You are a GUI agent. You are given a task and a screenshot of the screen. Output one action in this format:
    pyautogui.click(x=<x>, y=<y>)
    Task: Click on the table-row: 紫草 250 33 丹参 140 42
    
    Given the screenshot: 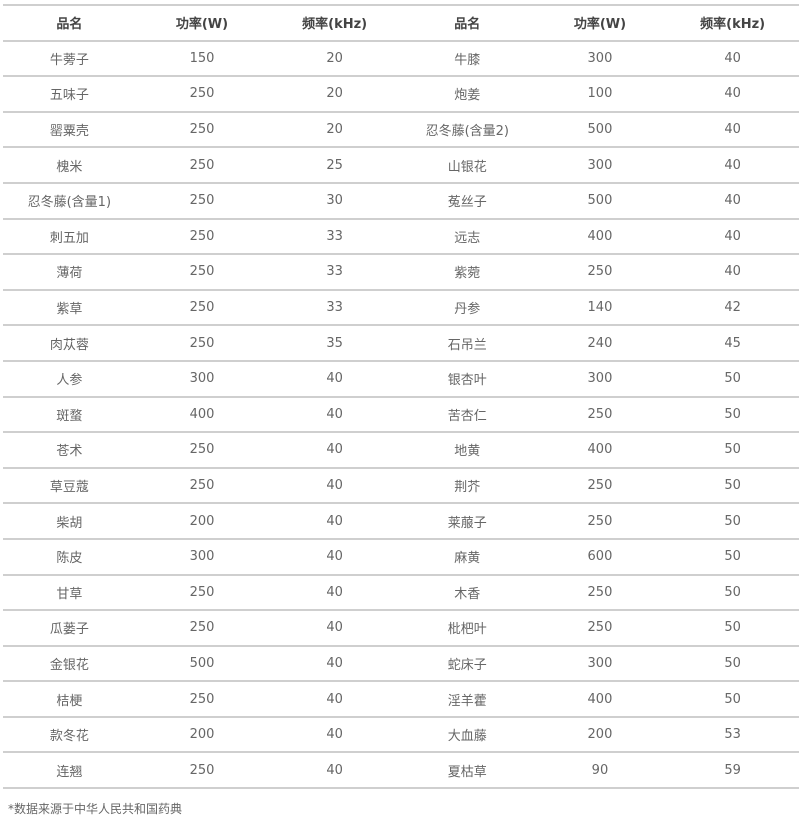 What is the action you would take?
    pyautogui.click(x=401, y=307)
    